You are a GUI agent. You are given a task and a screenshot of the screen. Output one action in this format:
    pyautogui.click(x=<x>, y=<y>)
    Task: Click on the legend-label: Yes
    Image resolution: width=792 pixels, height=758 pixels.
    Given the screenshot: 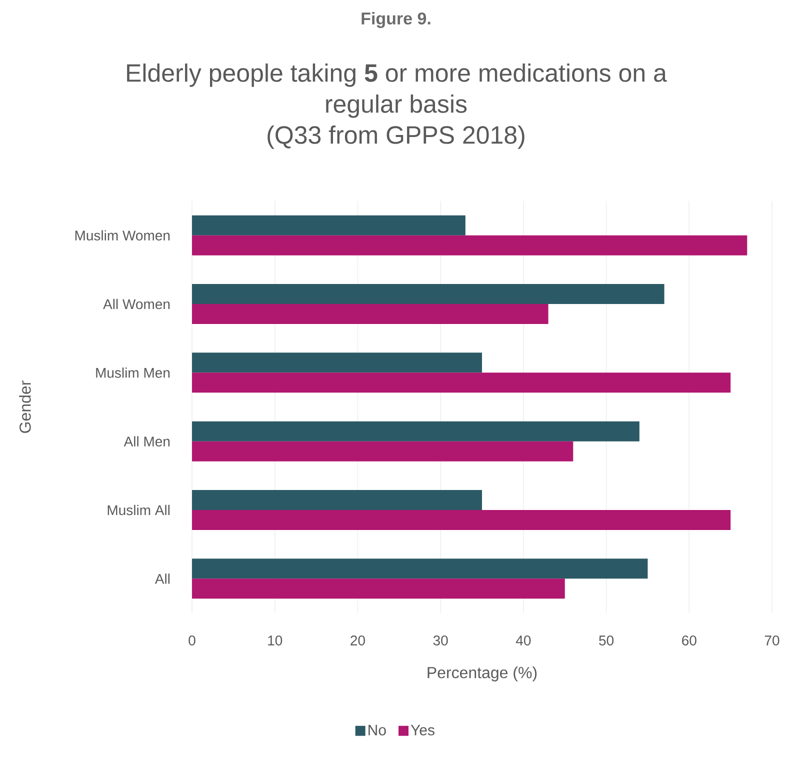 What is the action you would take?
    pyautogui.click(x=422, y=730)
    